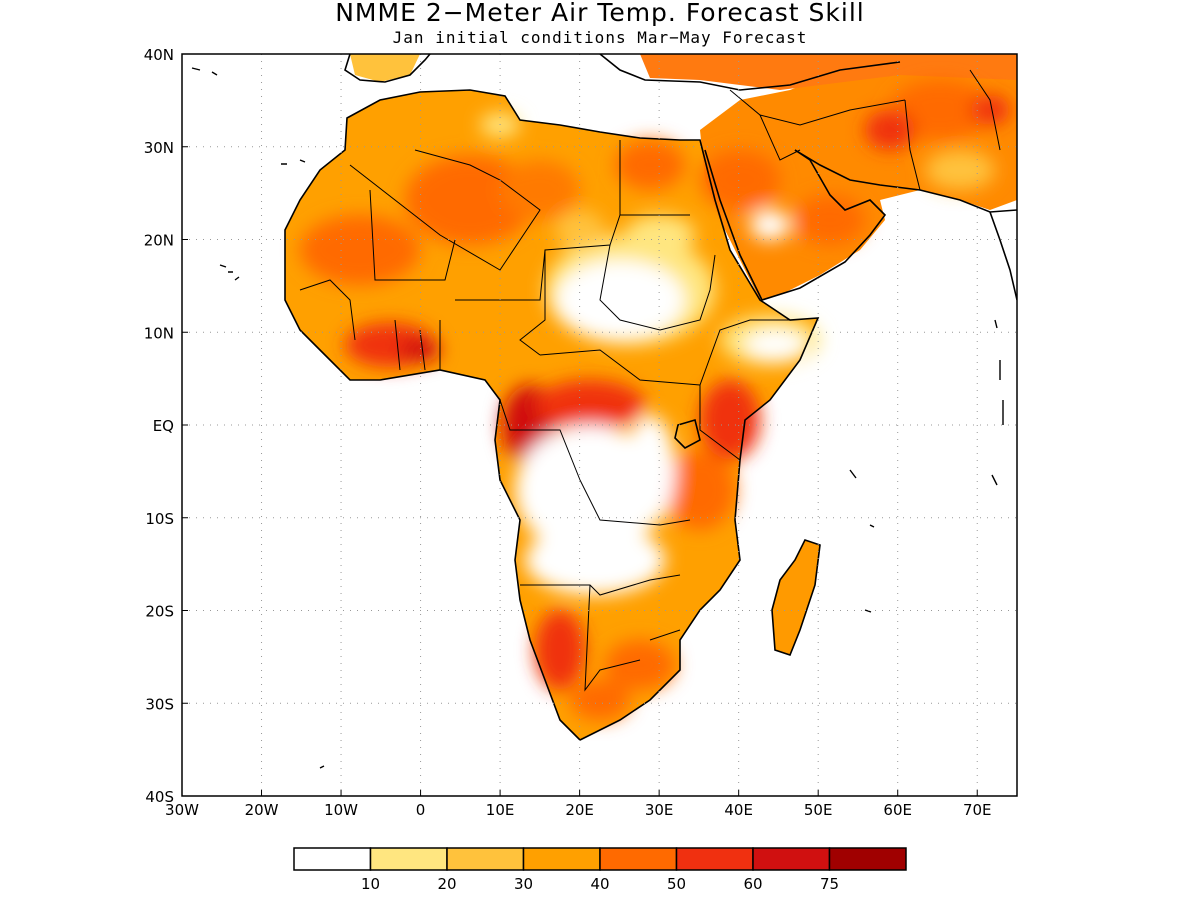  I want to click on lat-tick-label: 10S, so click(159, 519).